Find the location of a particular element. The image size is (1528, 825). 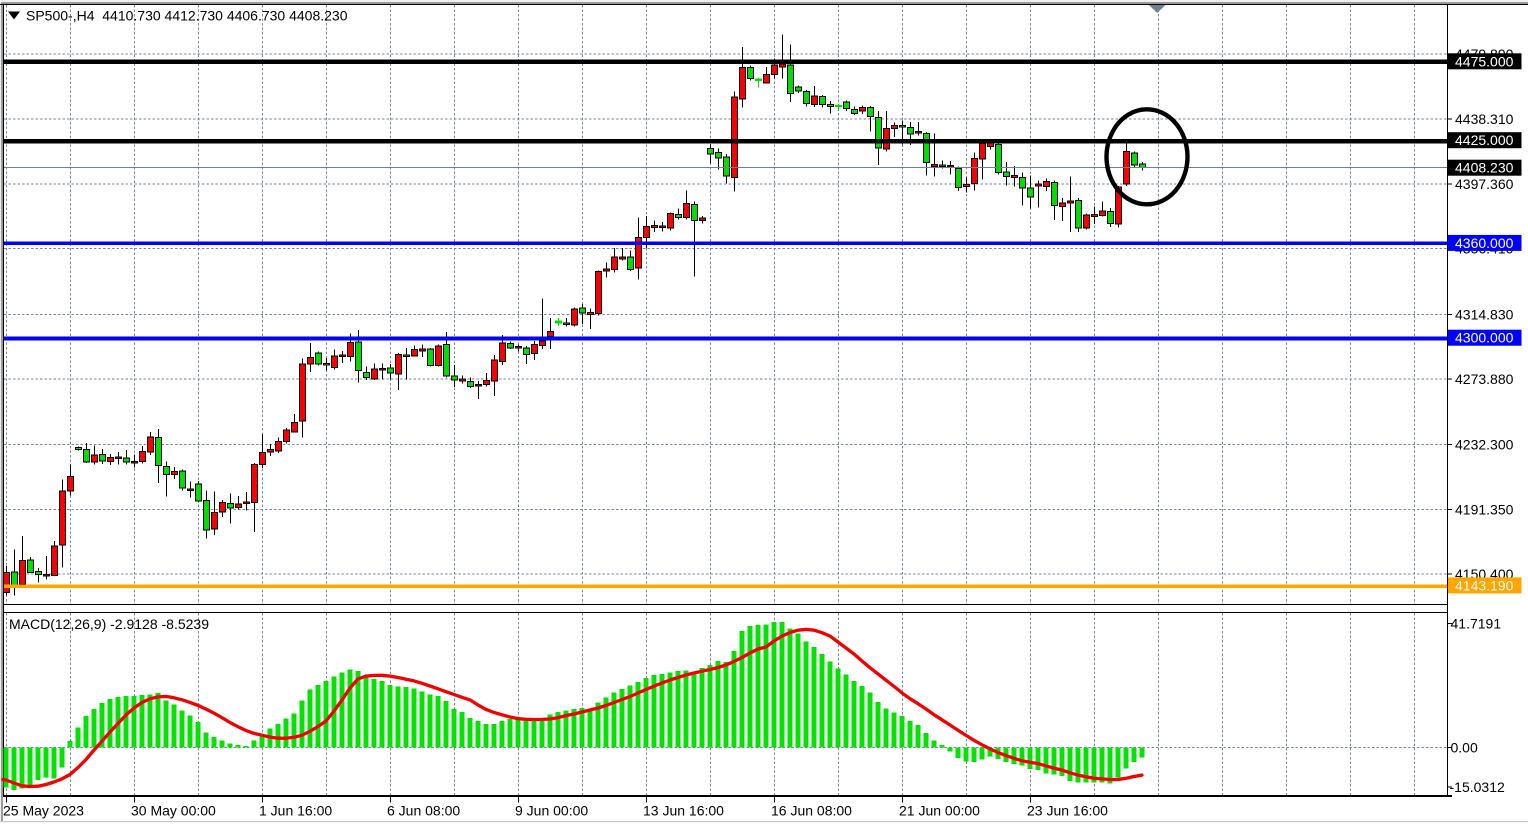

svg-text: 9 Jun 00:00 is located at coordinates (551, 811).